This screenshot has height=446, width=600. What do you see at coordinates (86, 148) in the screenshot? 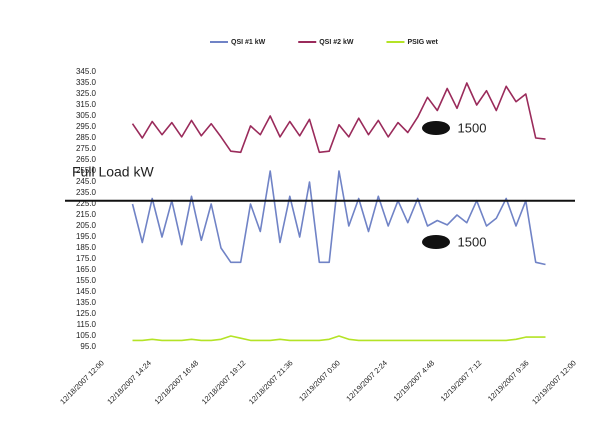
I see `y-tick-label: 275.0` at bounding box center [86, 148].